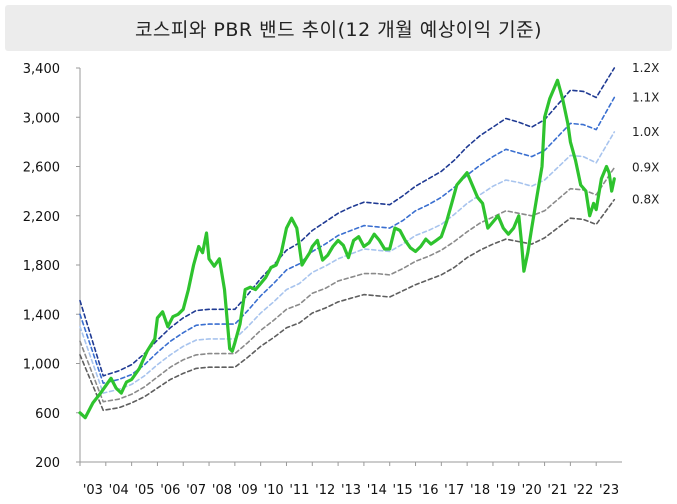 This screenshot has height=504, width=677. I want to click on x-tick-label: '06, so click(170, 490).